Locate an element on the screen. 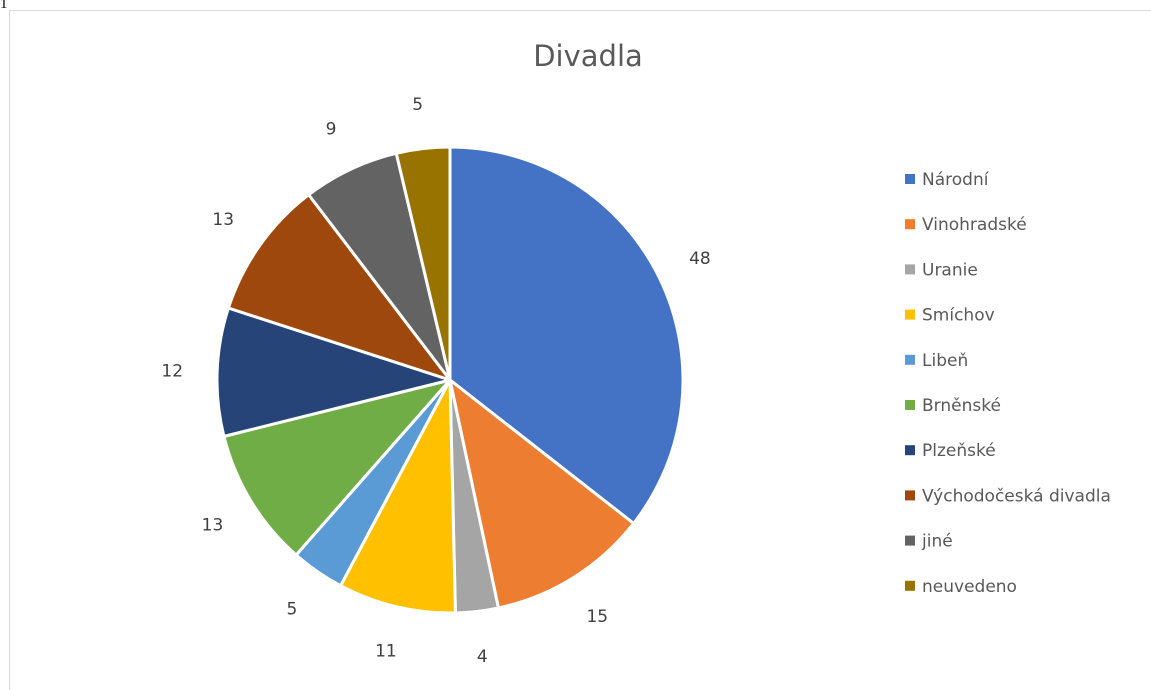 This screenshot has width=1151, height=690. data-label-7: 12 is located at coordinates (172, 371).